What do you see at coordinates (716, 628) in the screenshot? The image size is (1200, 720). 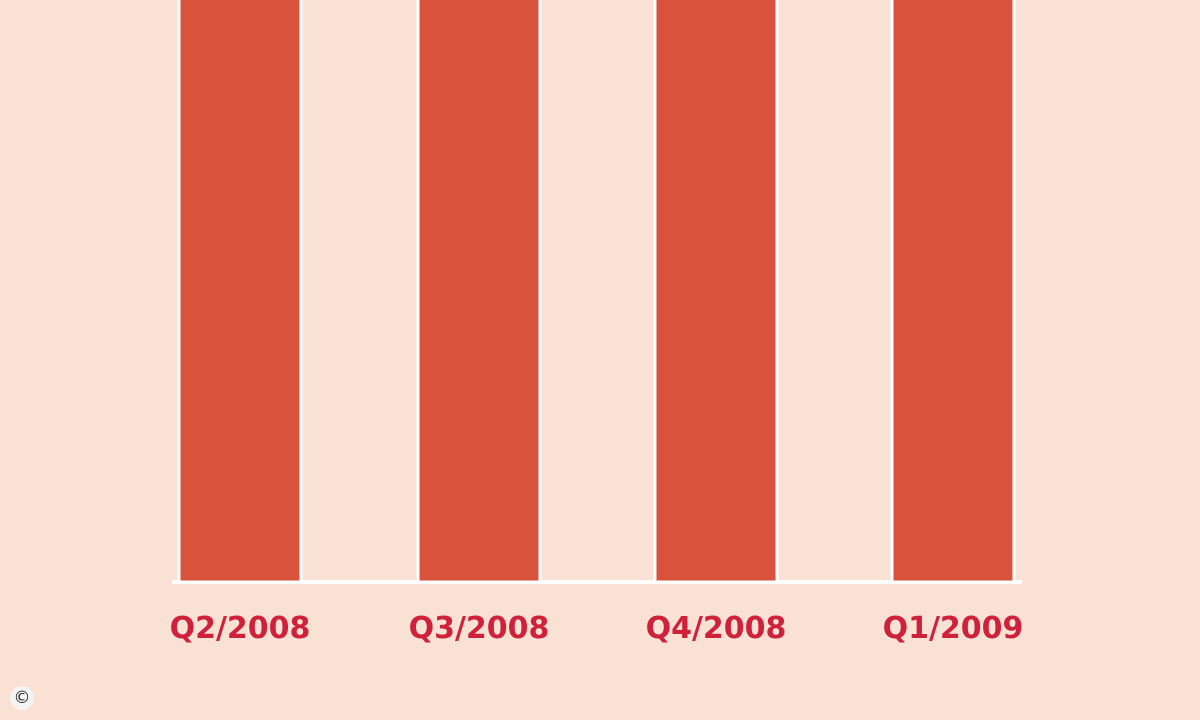 I see `category-label-q4-2008: Q4/2008` at bounding box center [716, 628].